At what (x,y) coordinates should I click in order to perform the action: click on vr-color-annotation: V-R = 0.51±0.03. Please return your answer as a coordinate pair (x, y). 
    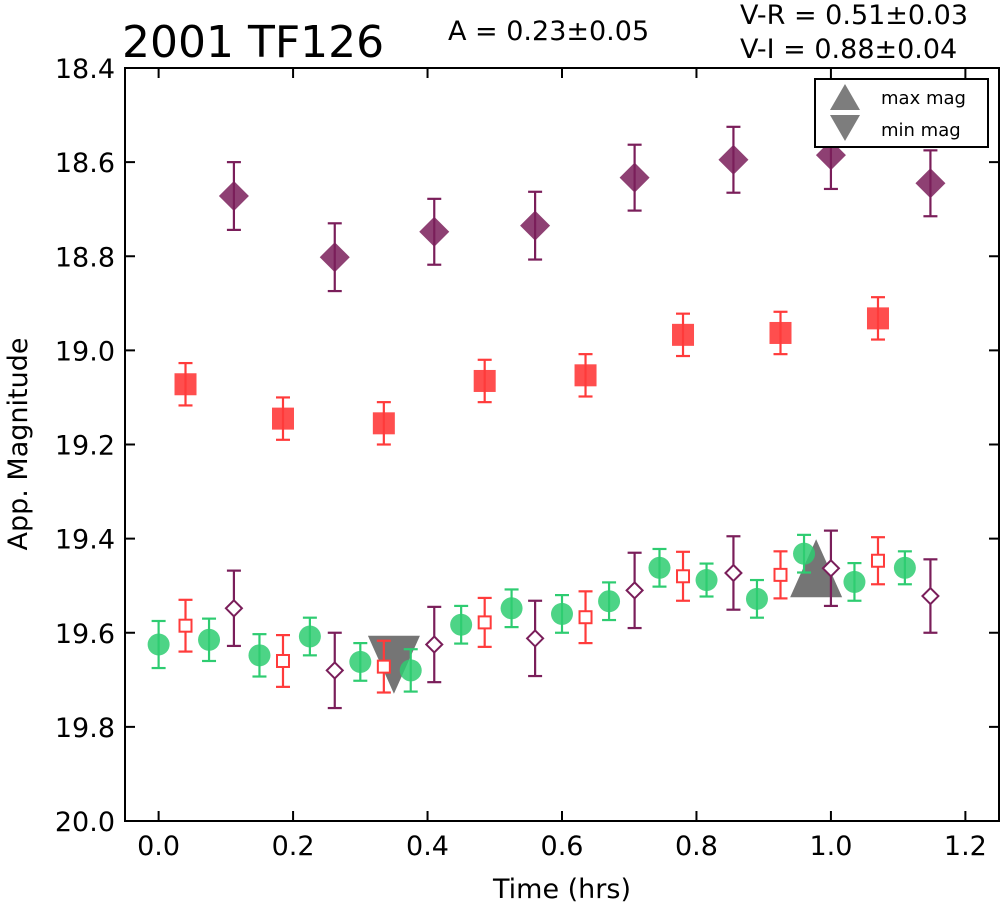
    Looking at the image, I should click on (854, 15).